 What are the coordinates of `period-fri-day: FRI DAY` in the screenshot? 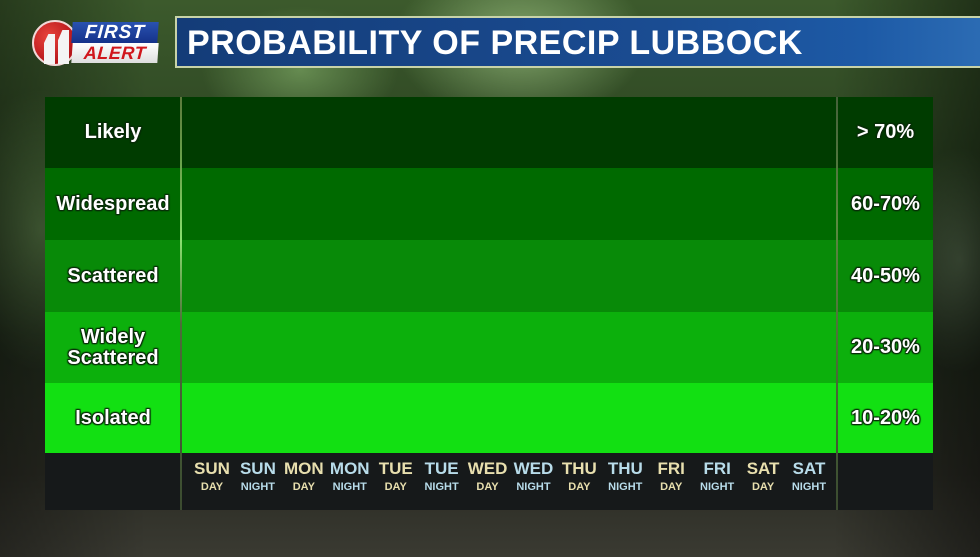 It's located at (671, 476).